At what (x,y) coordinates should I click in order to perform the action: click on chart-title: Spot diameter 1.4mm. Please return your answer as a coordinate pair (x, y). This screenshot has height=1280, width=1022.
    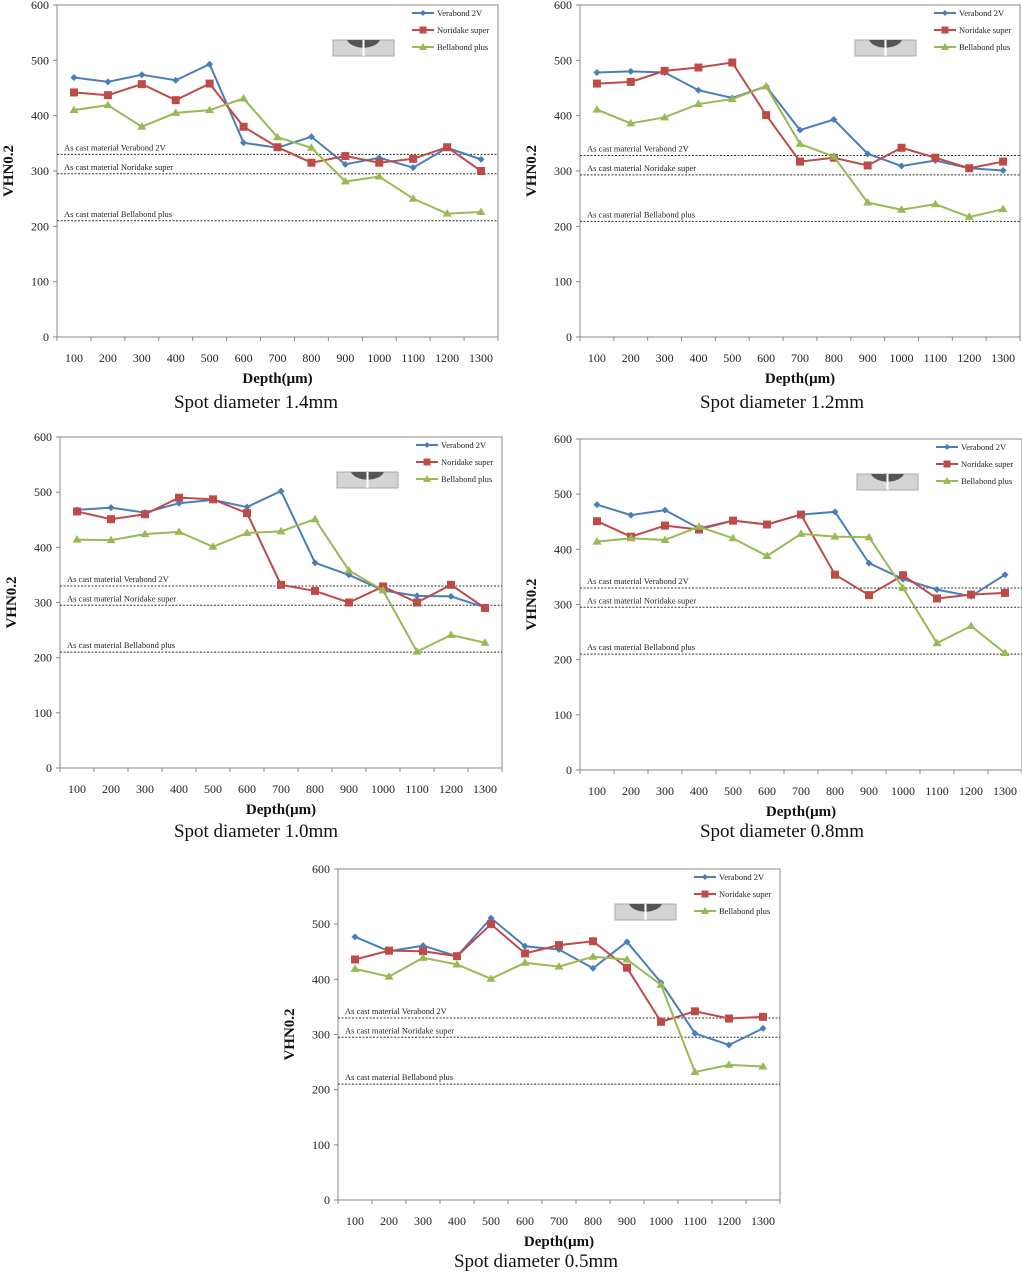
    Looking at the image, I should click on (256, 402).